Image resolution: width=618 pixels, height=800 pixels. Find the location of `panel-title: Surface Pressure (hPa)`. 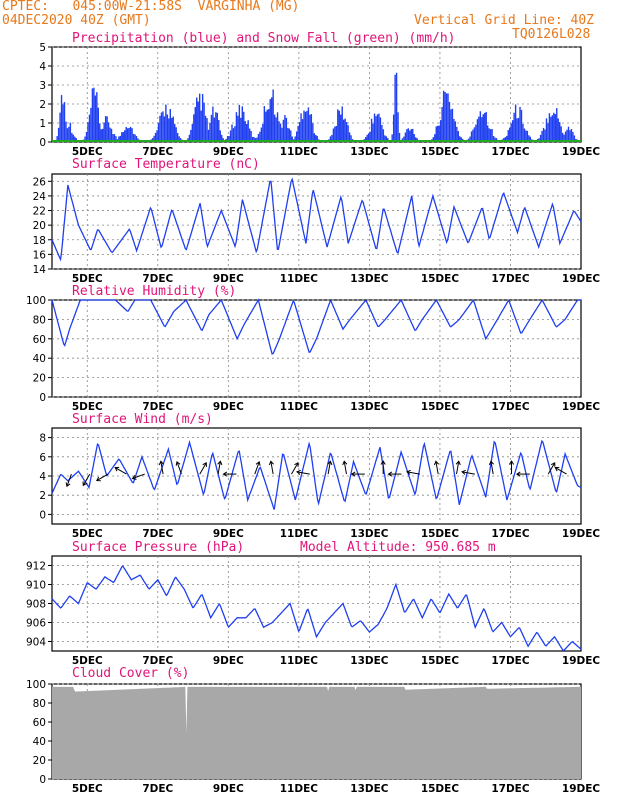

panel-title: Surface Pressure (hPa) is located at coordinates (158, 547).